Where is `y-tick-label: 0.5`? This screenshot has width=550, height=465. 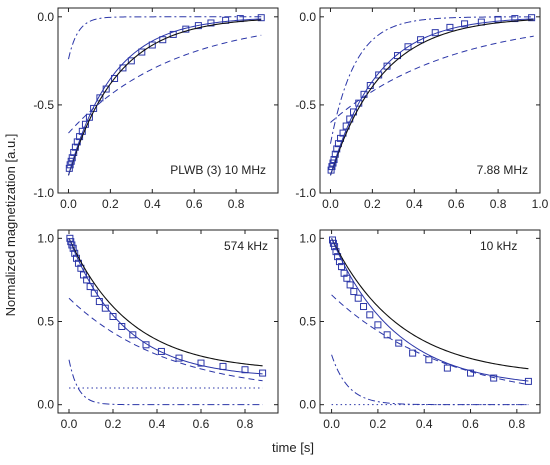 y-tick-label: 0.5 is located at coordinates (307, 322).